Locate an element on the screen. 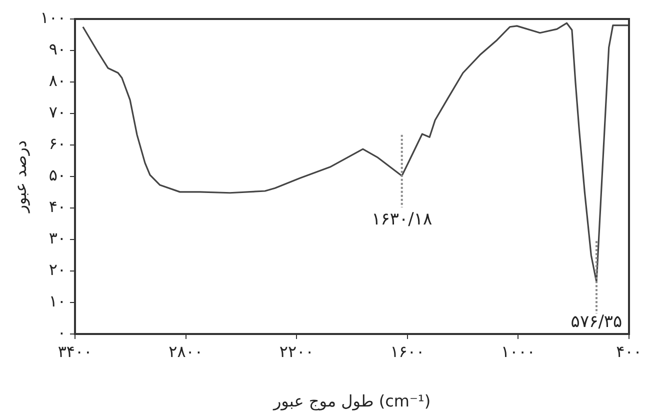 This screenshot has width=660, height=416. annotation: ۵۷۶/۳۵ is located at coordinates (596, 322).